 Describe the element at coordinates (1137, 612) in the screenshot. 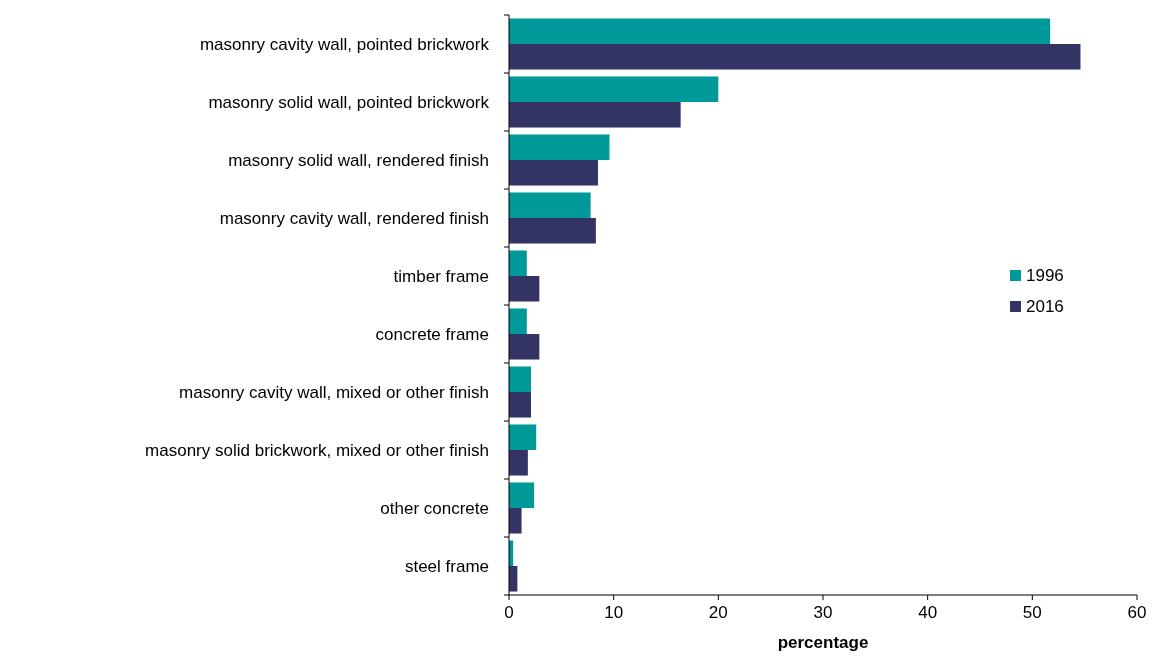

I see `x-tick-label: 60` at that location.